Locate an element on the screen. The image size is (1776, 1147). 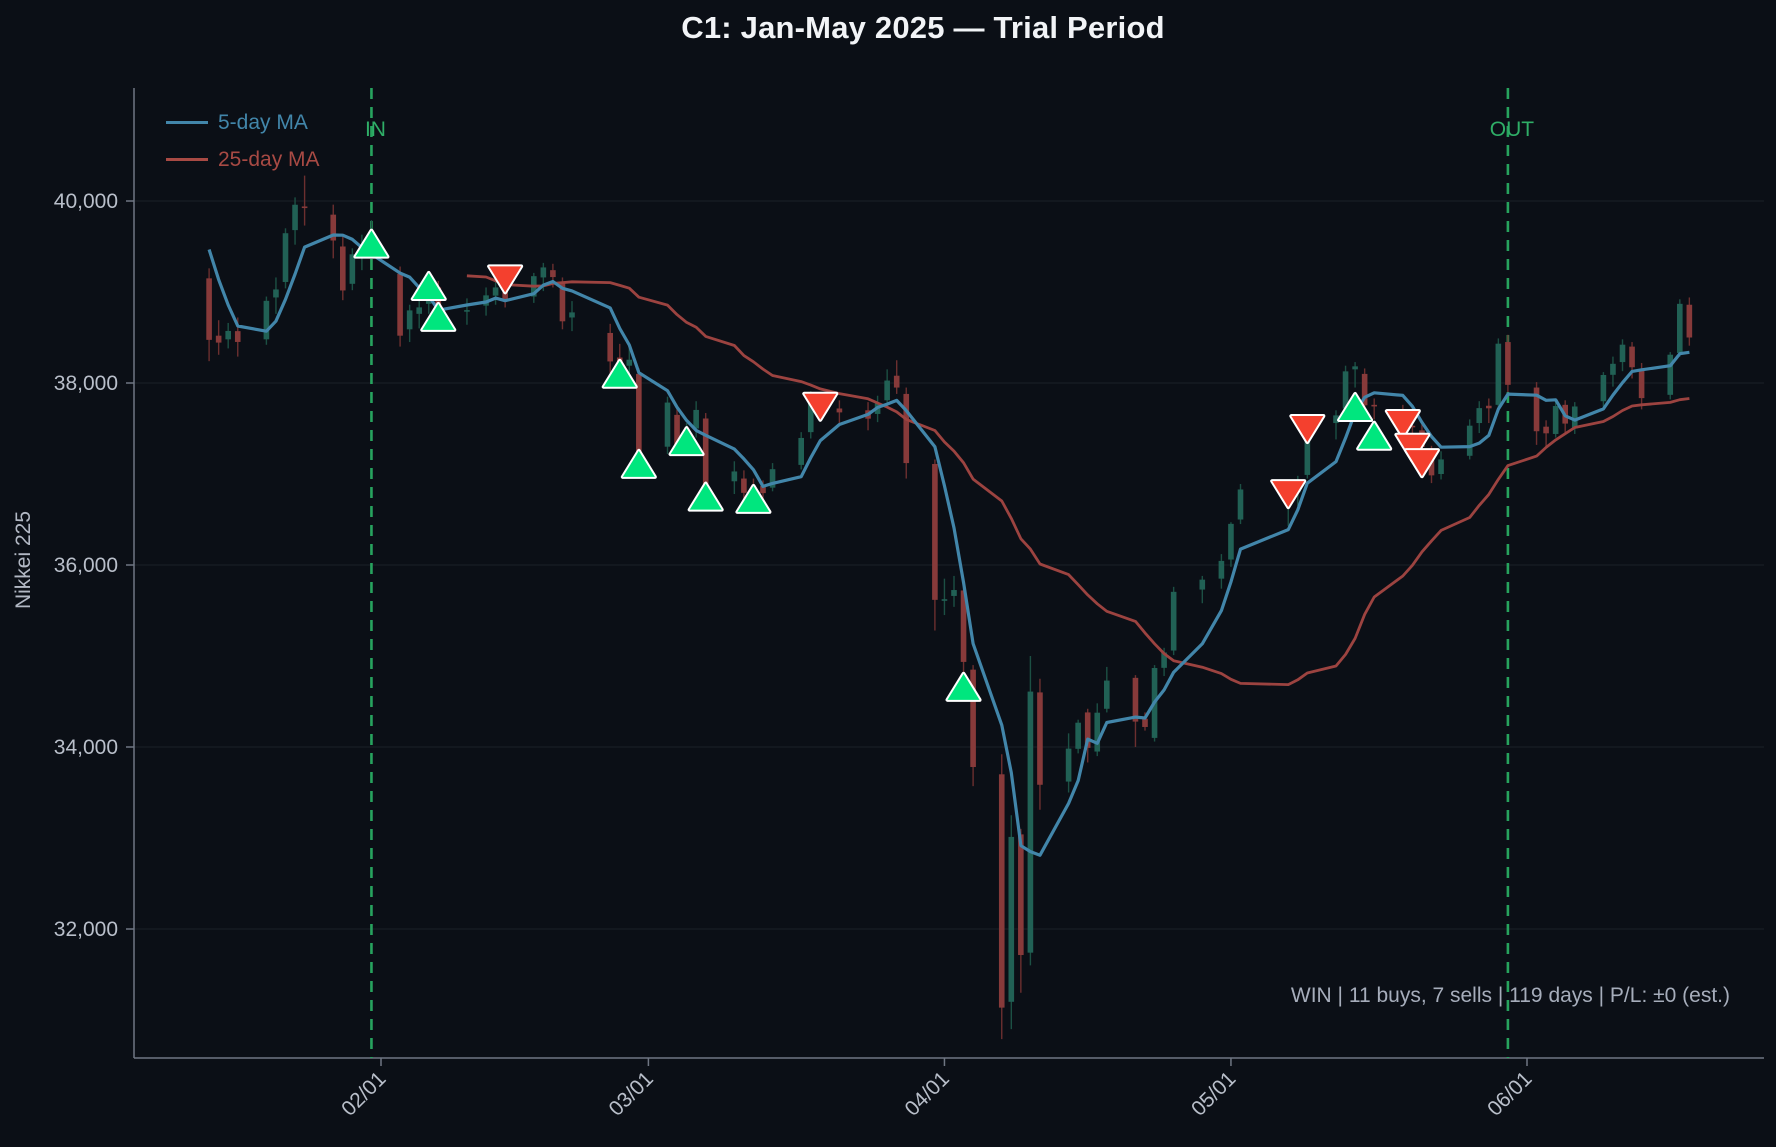
chart-title: C1: Jan-May 2025 — Trial Period is located at coordinates (923, 27).